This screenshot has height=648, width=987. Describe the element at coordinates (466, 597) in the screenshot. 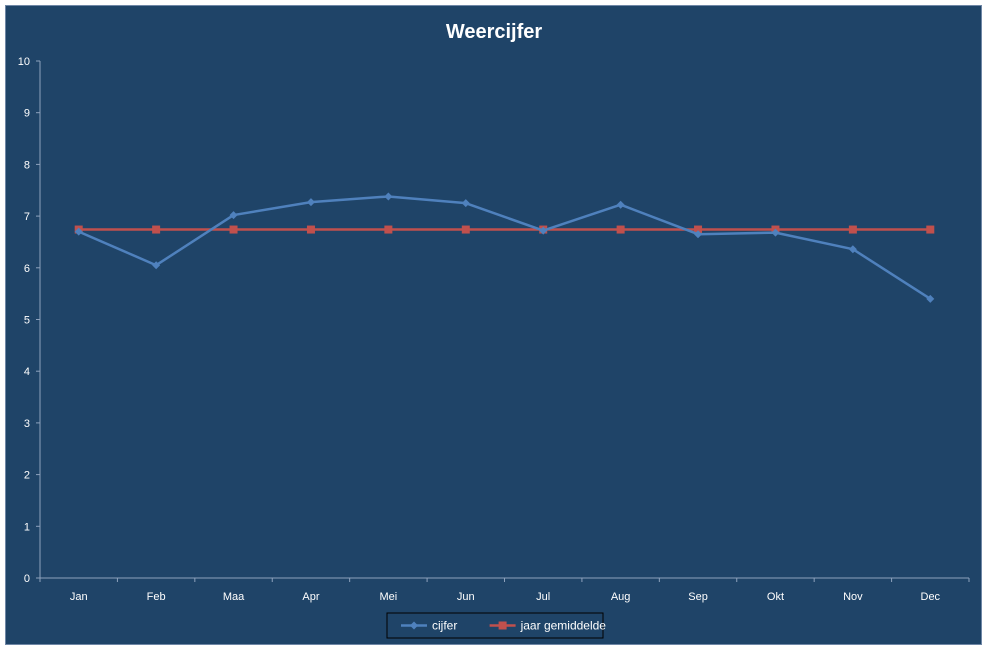

I see `x-tick-label: Jun` at that location.